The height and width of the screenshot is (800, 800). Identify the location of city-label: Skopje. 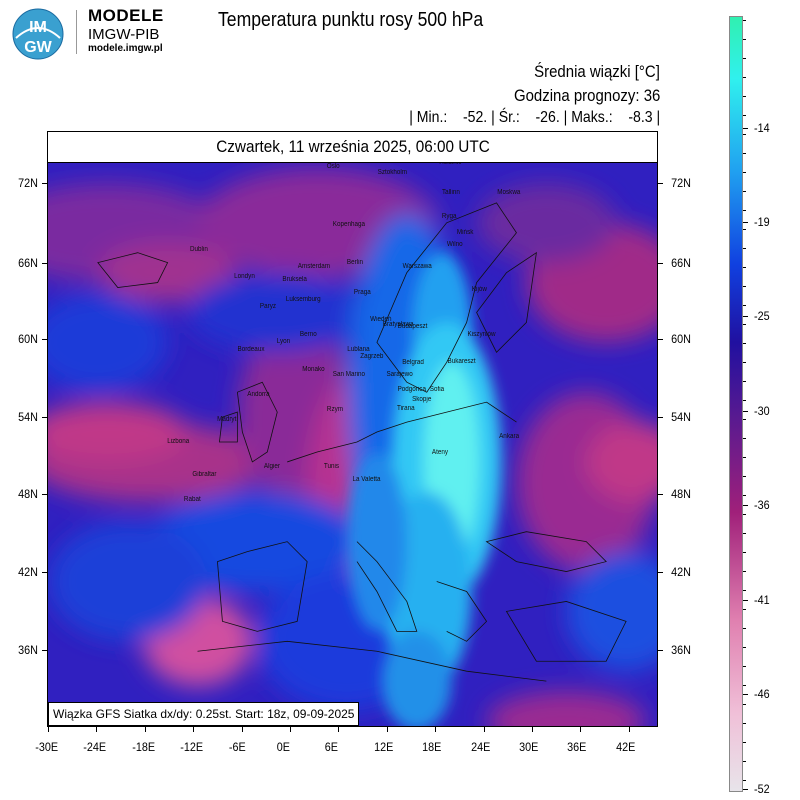
(422, 399).